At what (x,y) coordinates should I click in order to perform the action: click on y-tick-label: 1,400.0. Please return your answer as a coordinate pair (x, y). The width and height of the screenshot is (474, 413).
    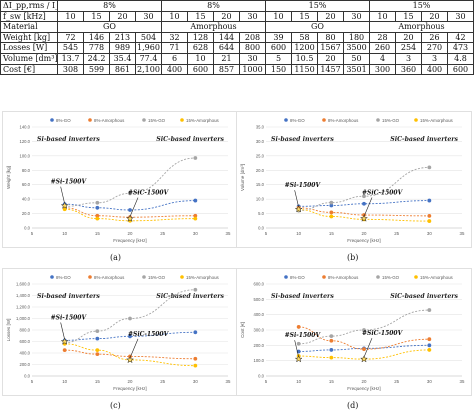
    Looking at the image, I should click on (23, 295).